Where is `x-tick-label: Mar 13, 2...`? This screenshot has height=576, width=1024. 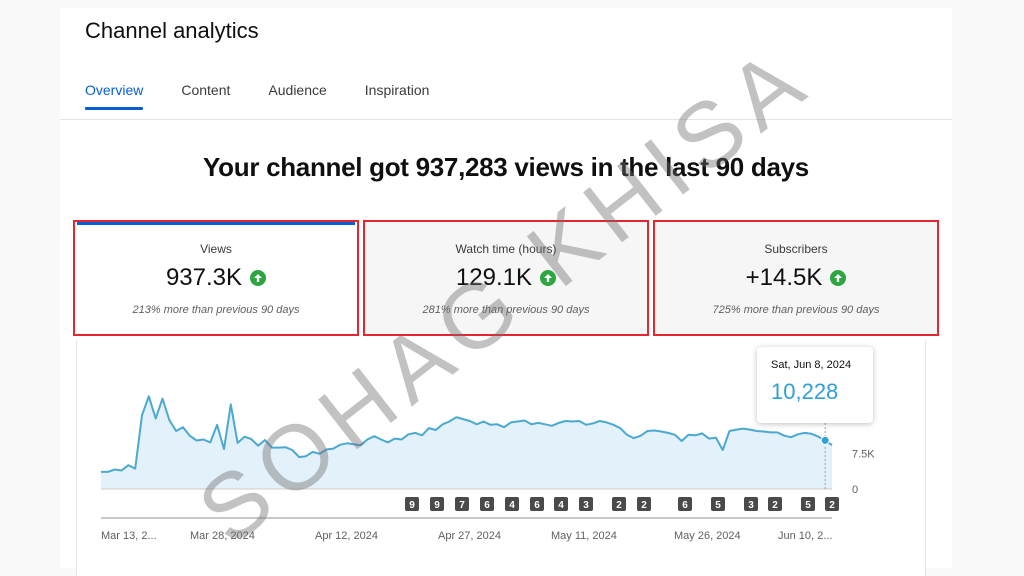 x-tick-label: Mar 13, 2... is located at coordinates (129, 536).